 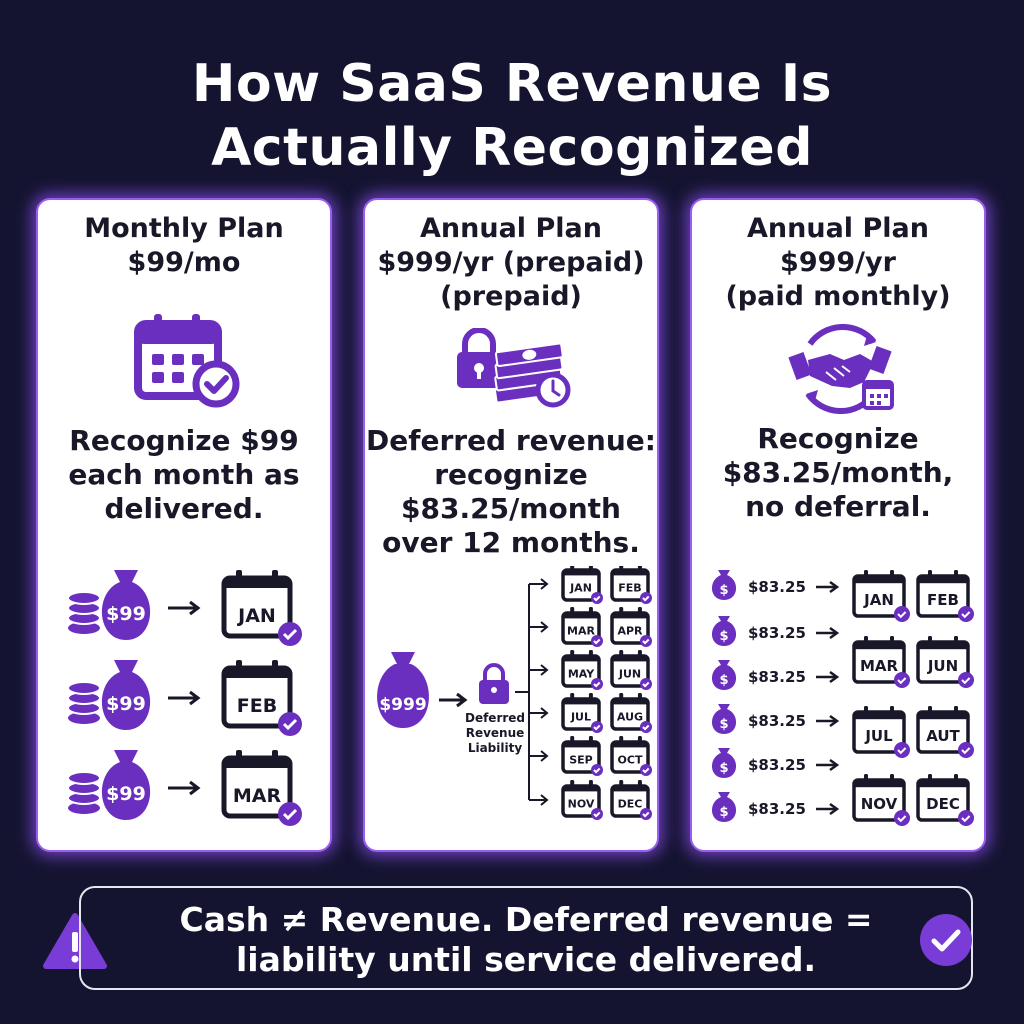 What do you see at coordinates (606, 693) in the screenshot?
I see `month-grid: JAN FEB MAR APR MAY JUN JUL AUG SEP OCT NOV DEC` at bounding box center [606, 693].